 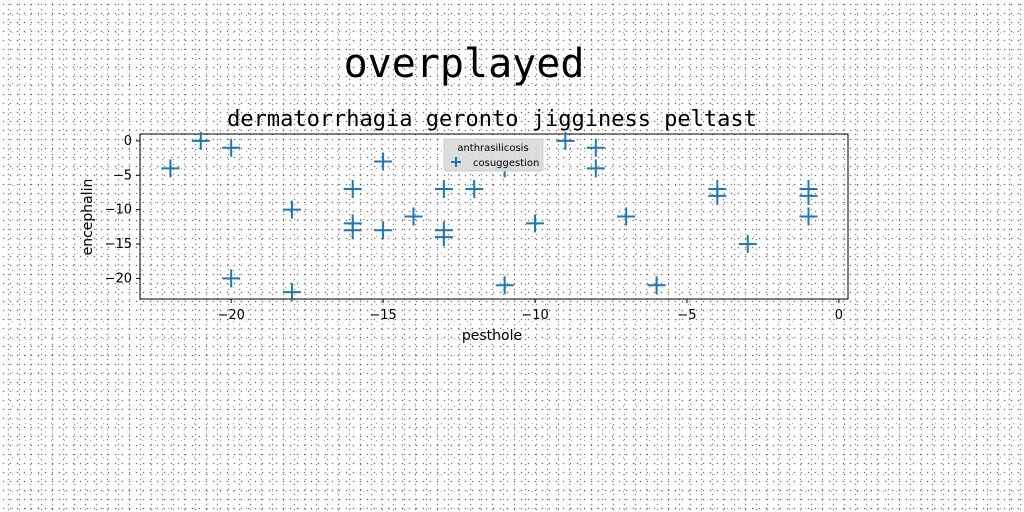 What do you see at coordinates (492, 336) in the screenshot?
I see `x-axis-label: pesthole` at bounding box center [492, 336].